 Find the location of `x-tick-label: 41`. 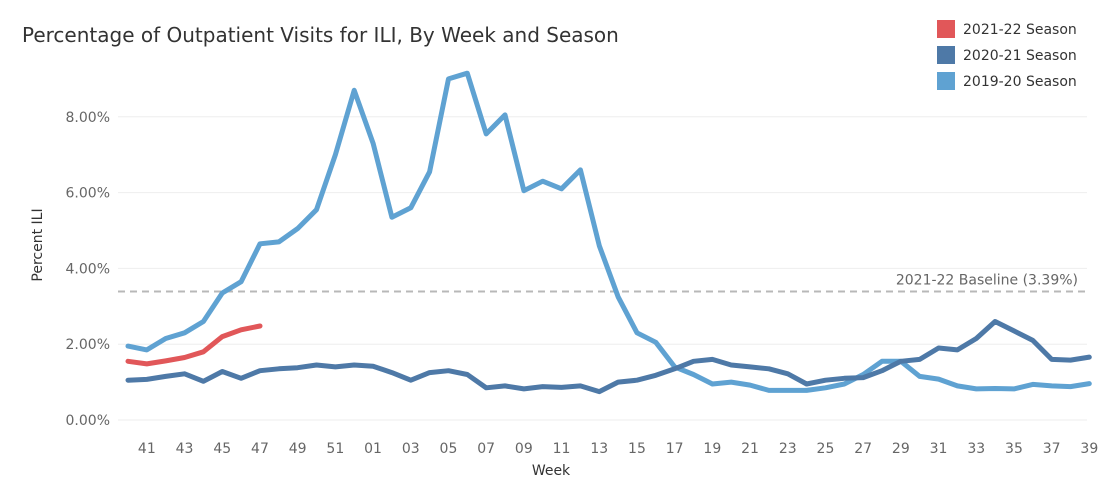

x-tick-label: 41 is located at coordinates (147, 449).